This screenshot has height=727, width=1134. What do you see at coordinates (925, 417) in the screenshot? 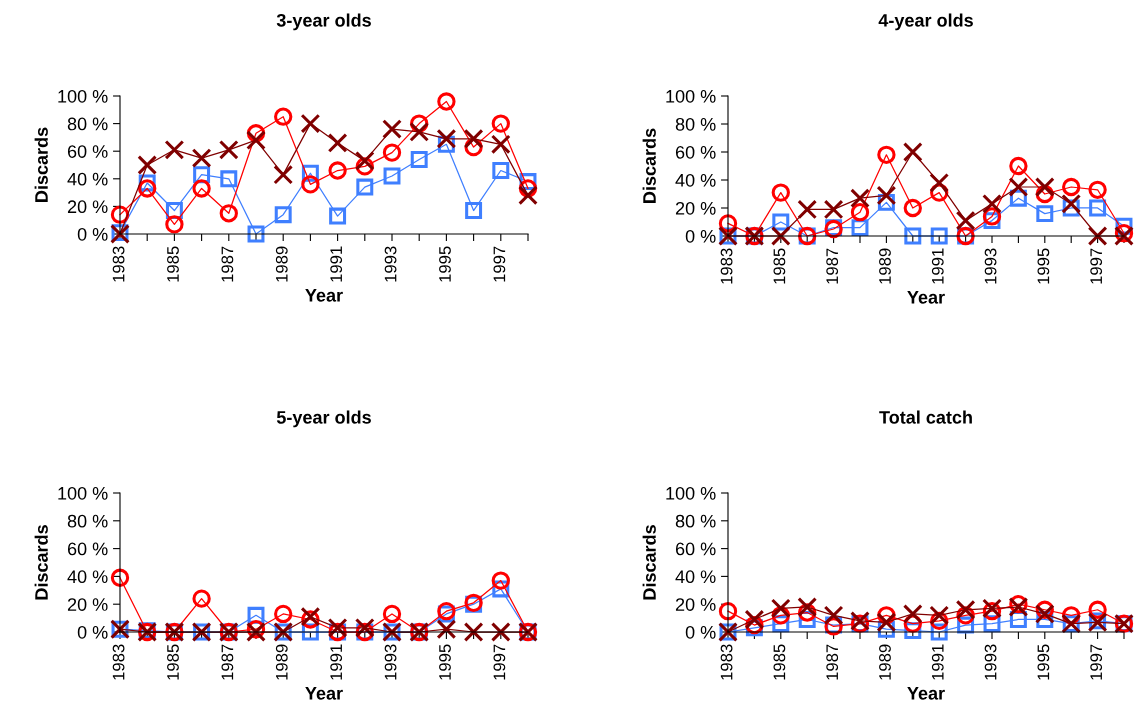
I see `chart-title: Total catch` at bounding box center [925, 417].